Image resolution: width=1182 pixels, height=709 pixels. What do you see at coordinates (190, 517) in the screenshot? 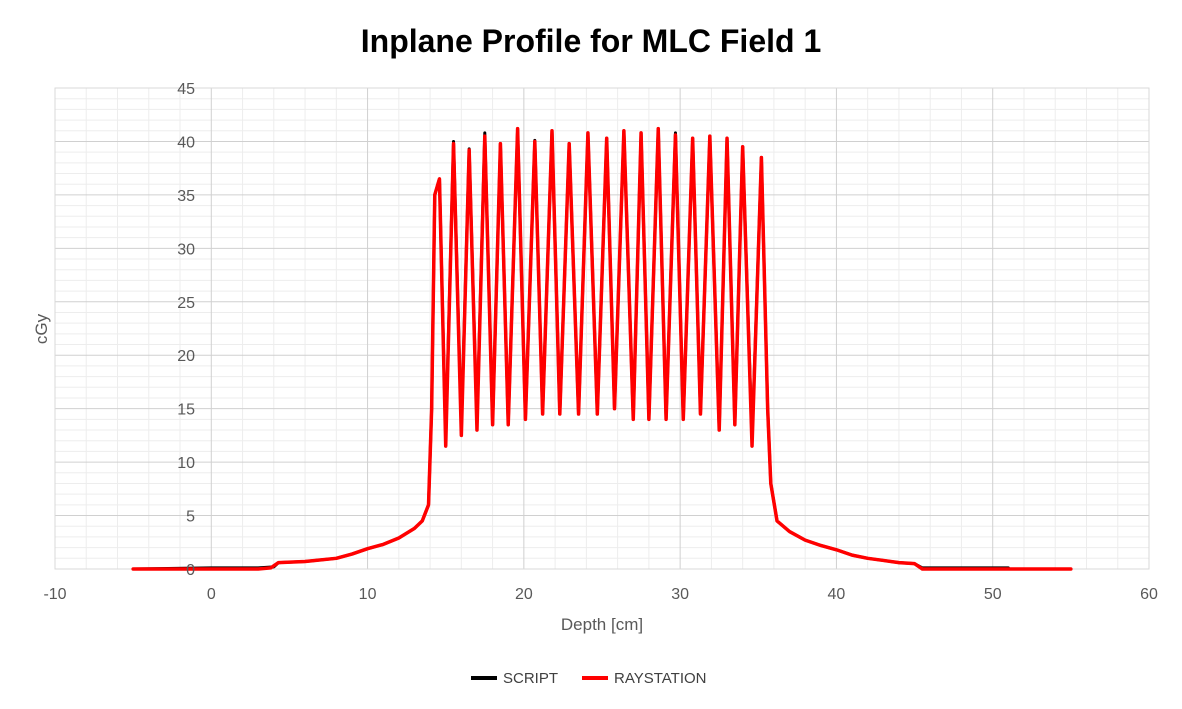
I see `y-tick-label: 5` at bounding box center [190, 517].